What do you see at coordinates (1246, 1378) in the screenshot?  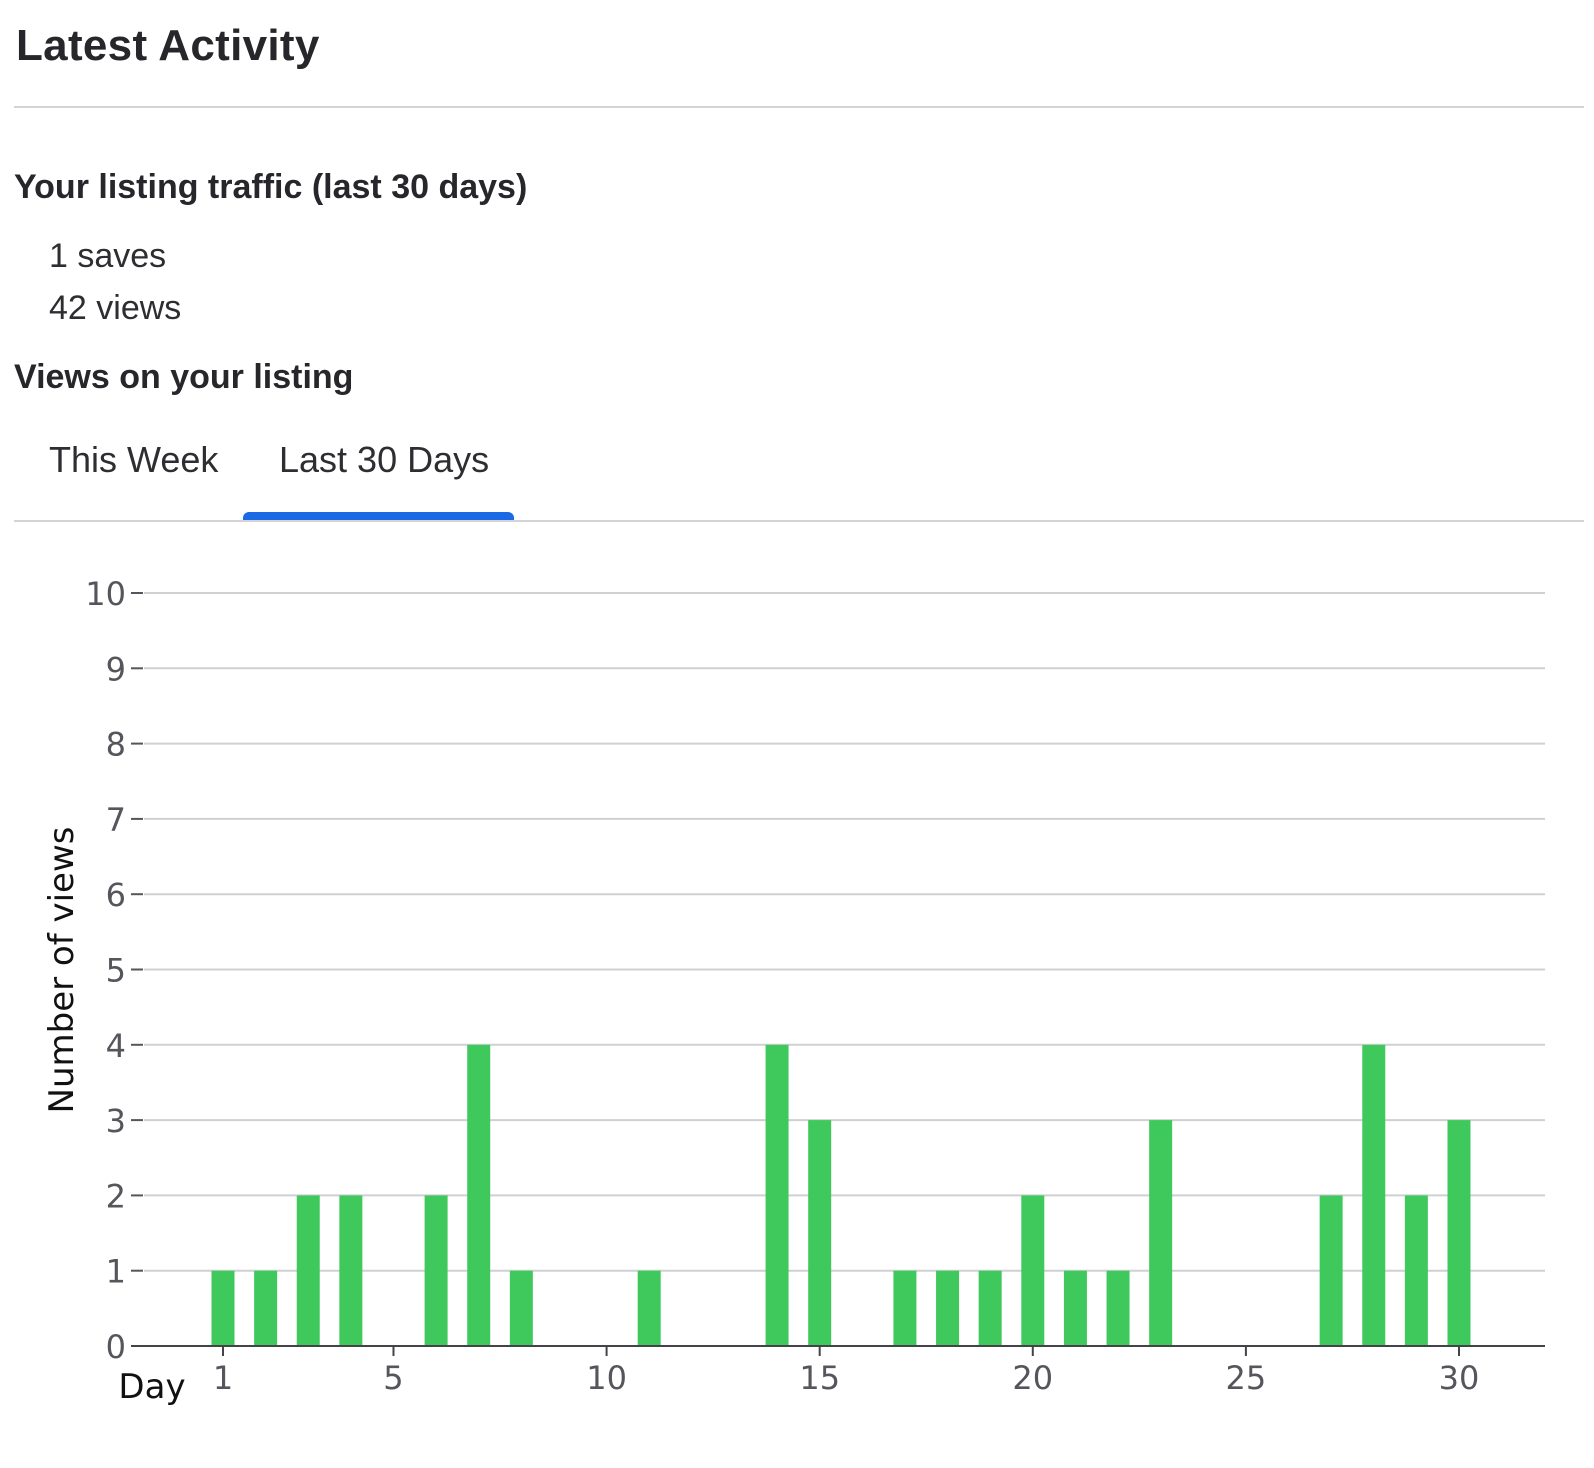 I see `x-tick-label-25: 25` at bounding box center [1246, 1378].